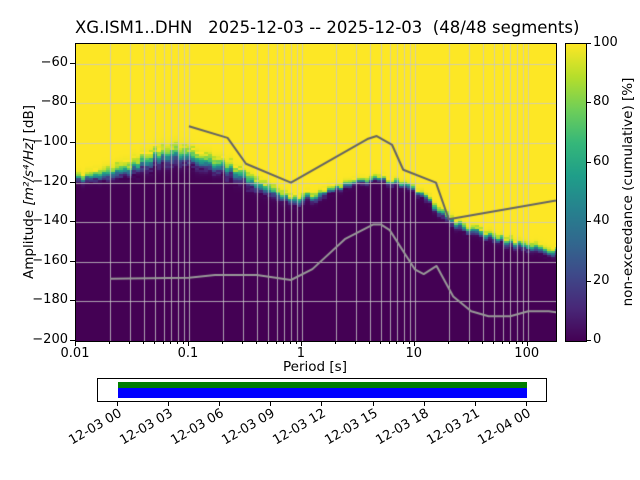 The image size is (640, 480). What do you see at coordinates (197, 427) in the screenshot?
I see `timeline-tick-label: 12-03 06` at bounding box center [197, 427].